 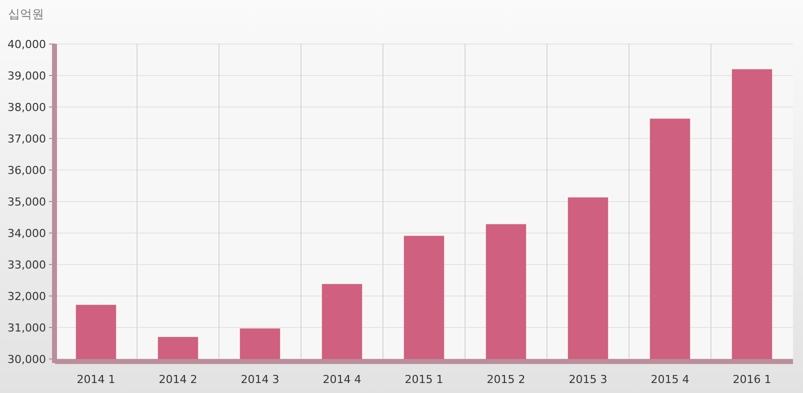 What do you see at coordinates (670, 379) in the screenshot?
I see `x-tick-label: 2015 4` at bounding box center [670, 379].